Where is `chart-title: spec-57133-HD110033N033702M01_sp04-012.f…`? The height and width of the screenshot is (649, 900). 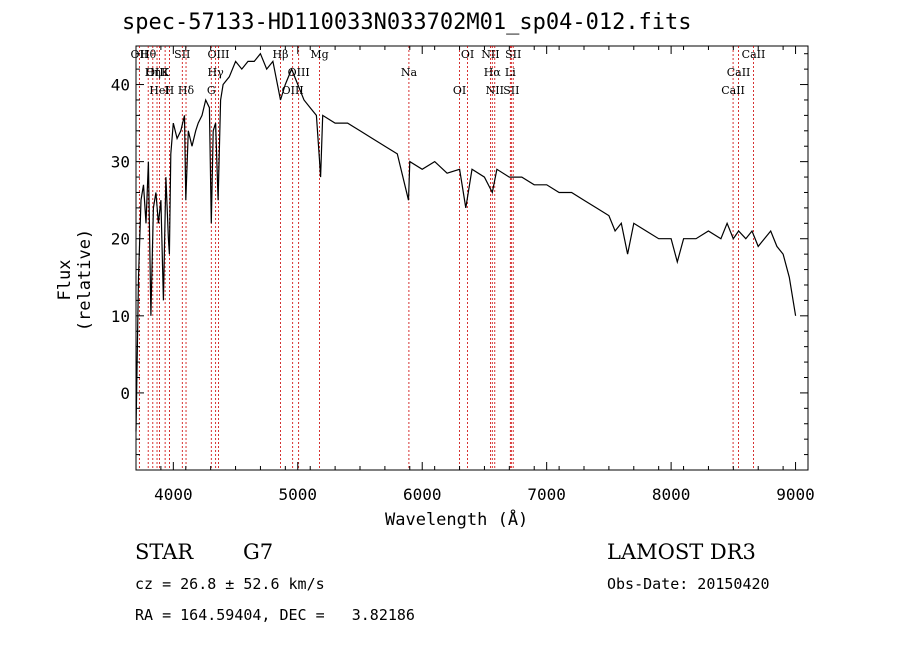 chart-title: spec-57133-HD110033N033702M01_sp04-012.f… is located at coordinates (407, 22).